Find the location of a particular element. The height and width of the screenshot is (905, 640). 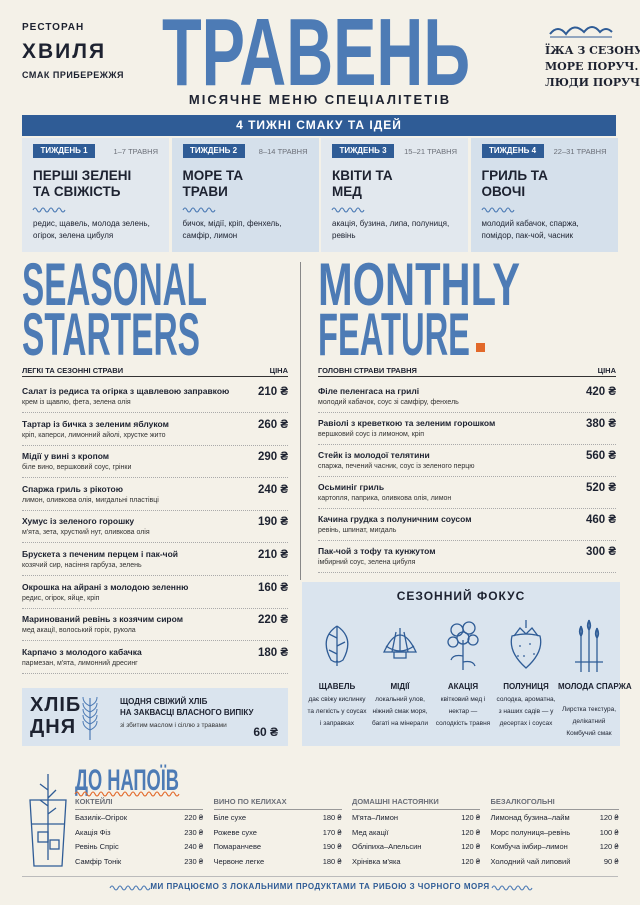

dish-price: 420 ₴ is located at coordinates (600, 392).